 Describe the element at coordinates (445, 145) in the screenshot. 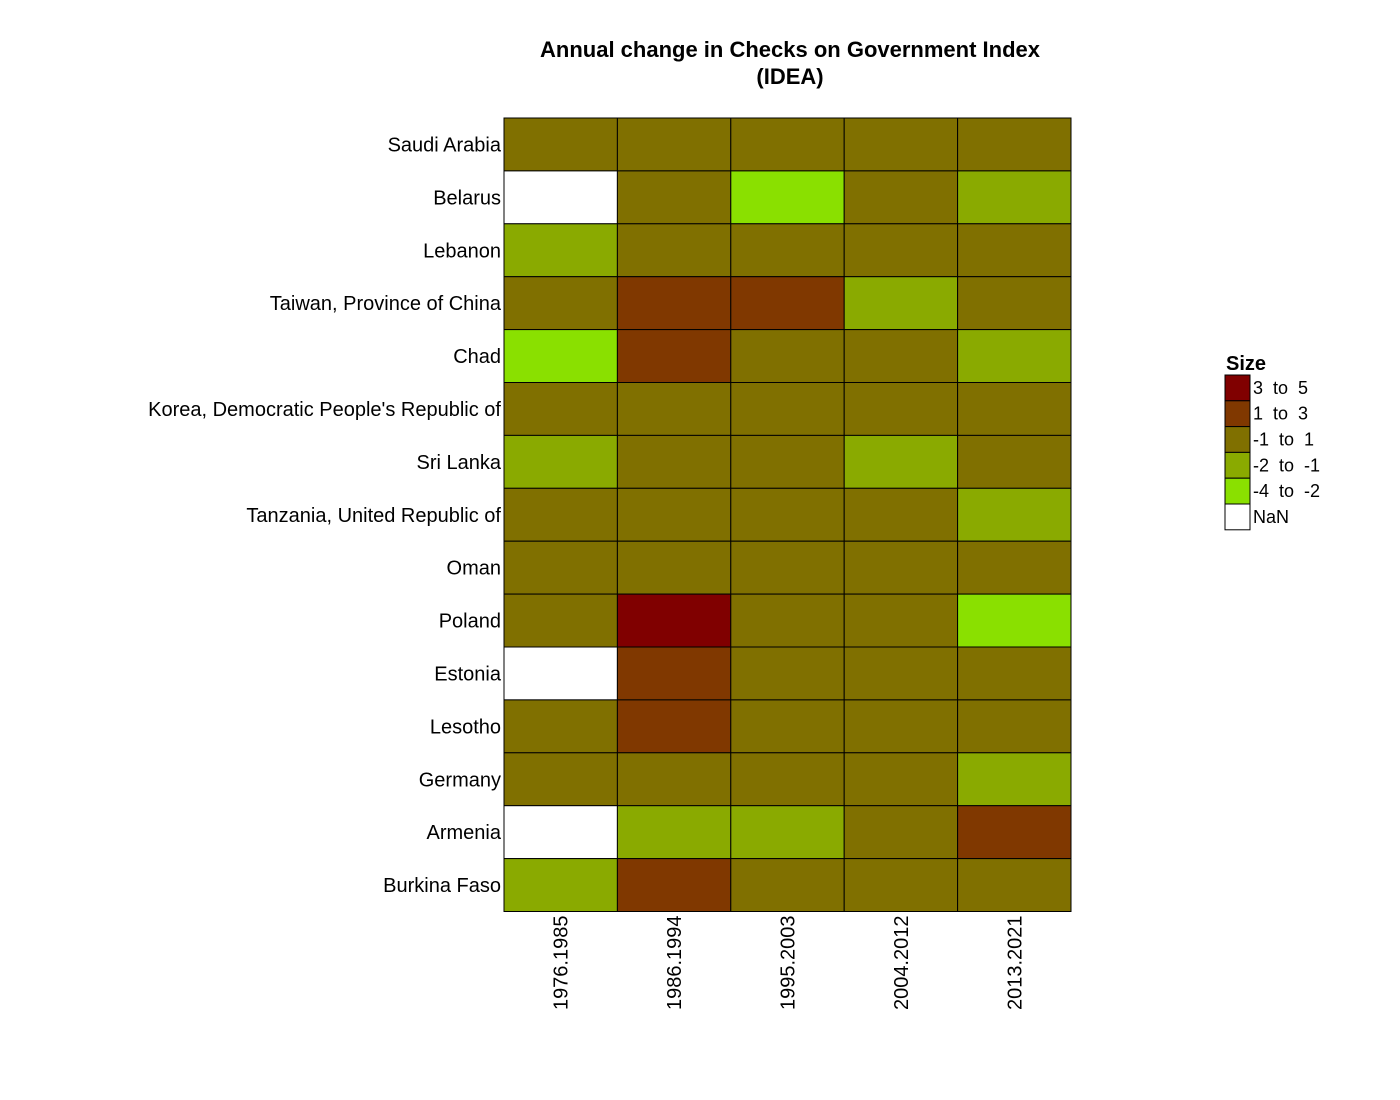

I see `row-label: Saudi Arabia` at that location.